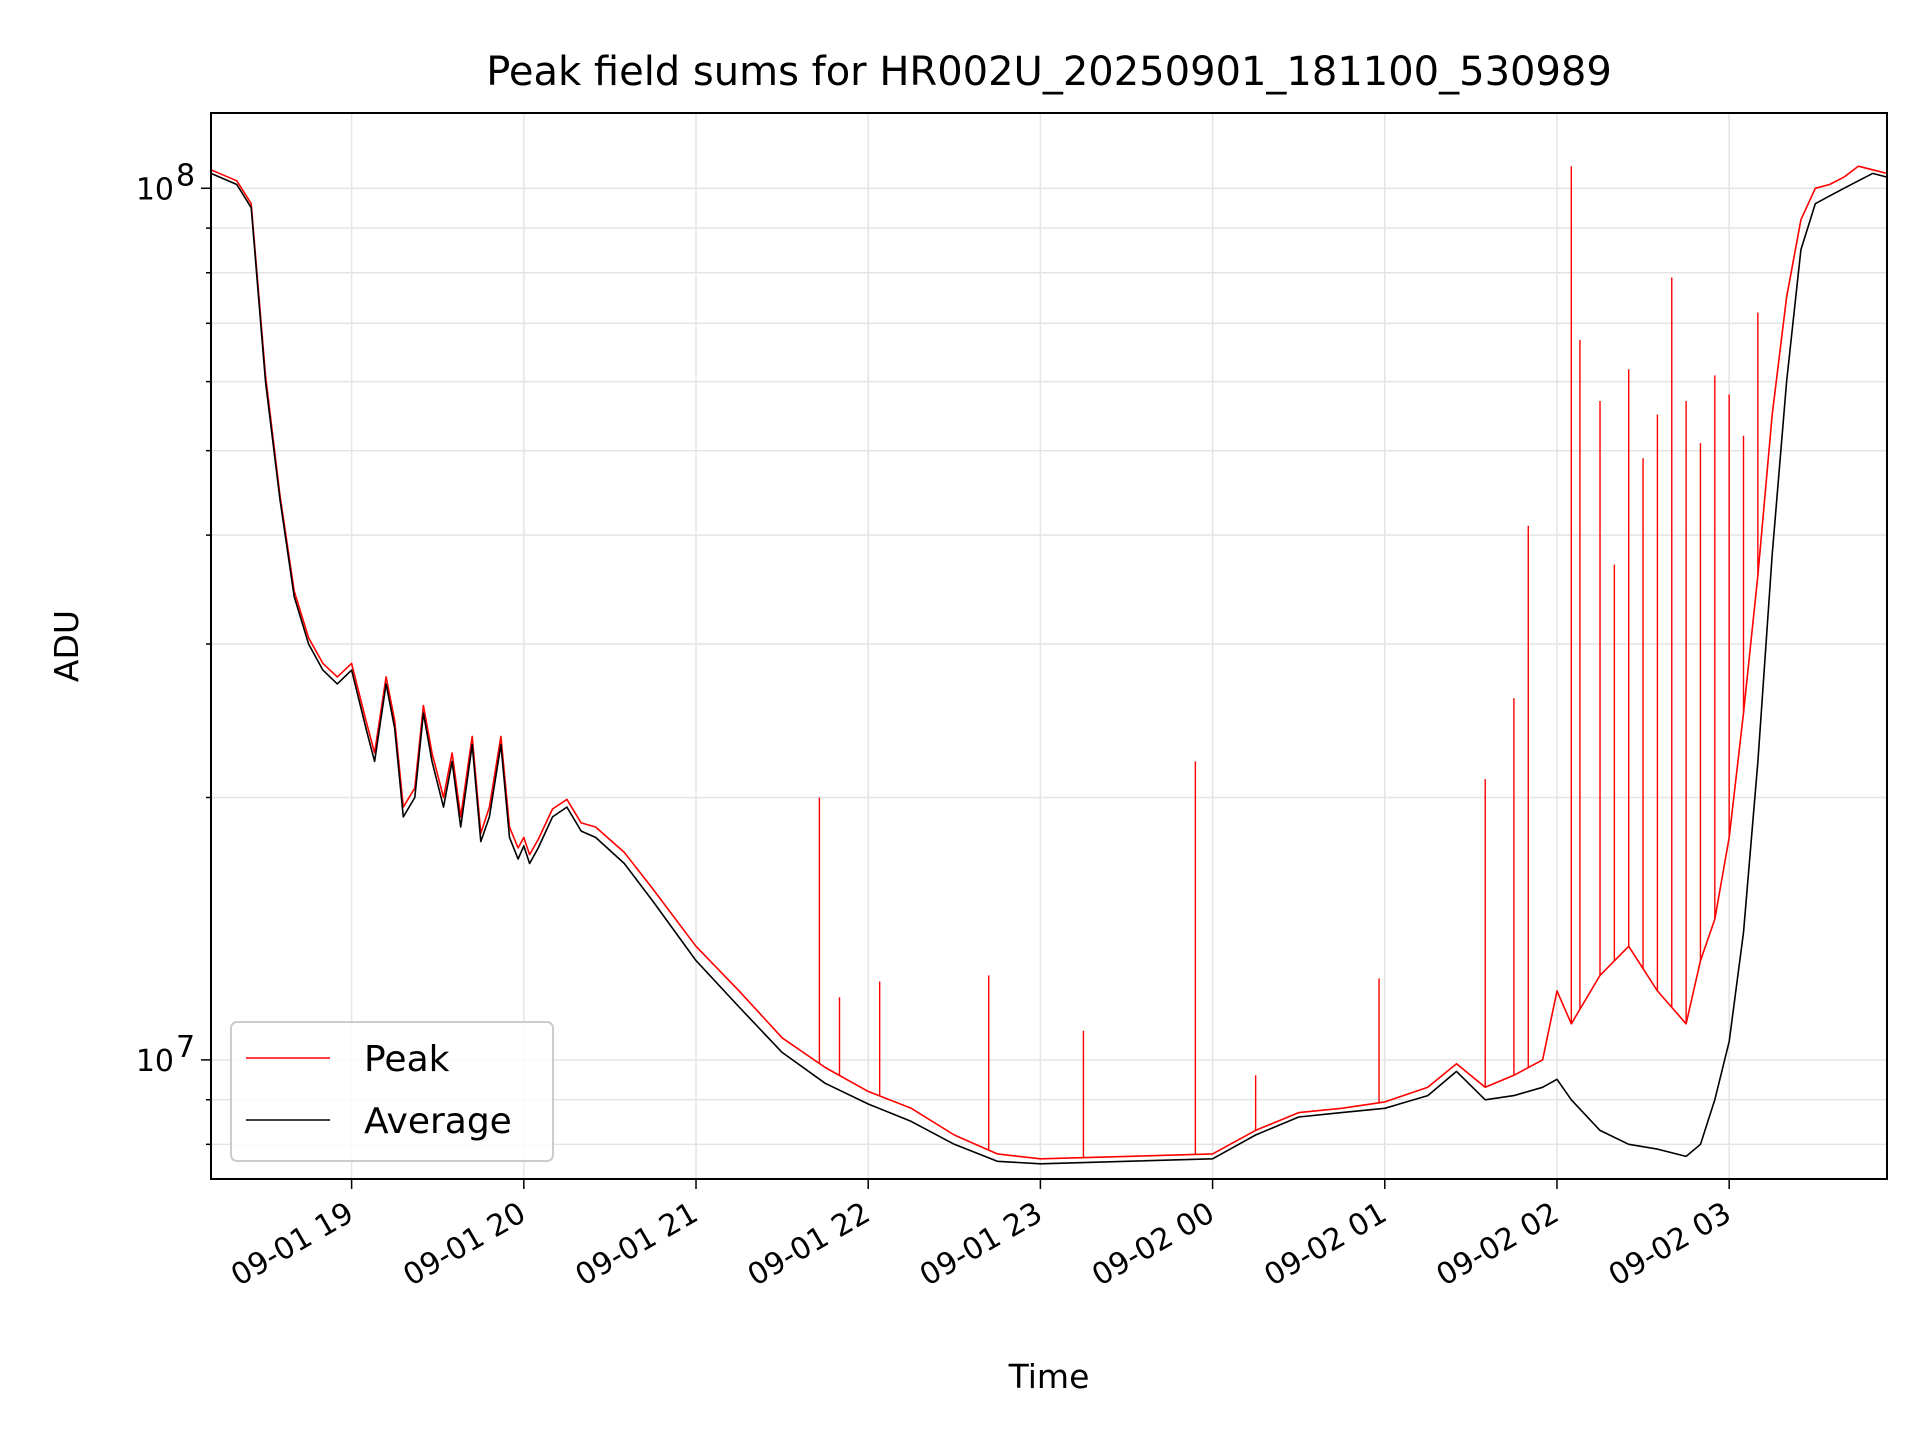  Describe the element at coordinates (185, 1047) in the screenshot. I see `y-tick-label-exp: 7` at that location.